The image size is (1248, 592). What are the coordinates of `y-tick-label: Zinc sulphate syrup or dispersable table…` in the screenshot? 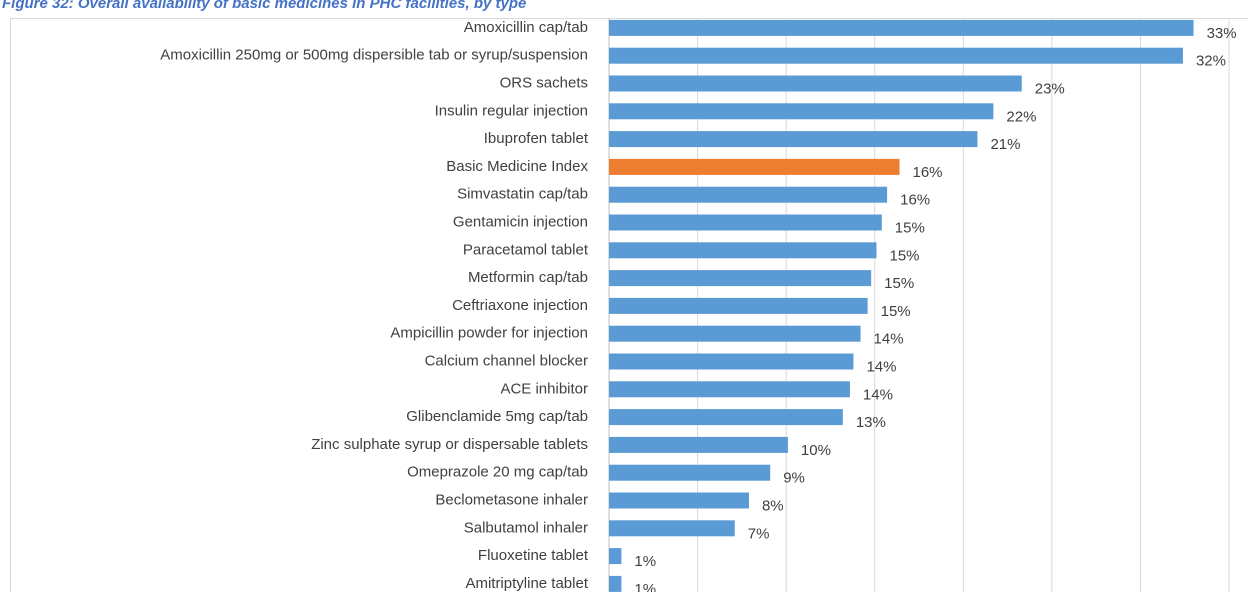 It's located at (449, 444).